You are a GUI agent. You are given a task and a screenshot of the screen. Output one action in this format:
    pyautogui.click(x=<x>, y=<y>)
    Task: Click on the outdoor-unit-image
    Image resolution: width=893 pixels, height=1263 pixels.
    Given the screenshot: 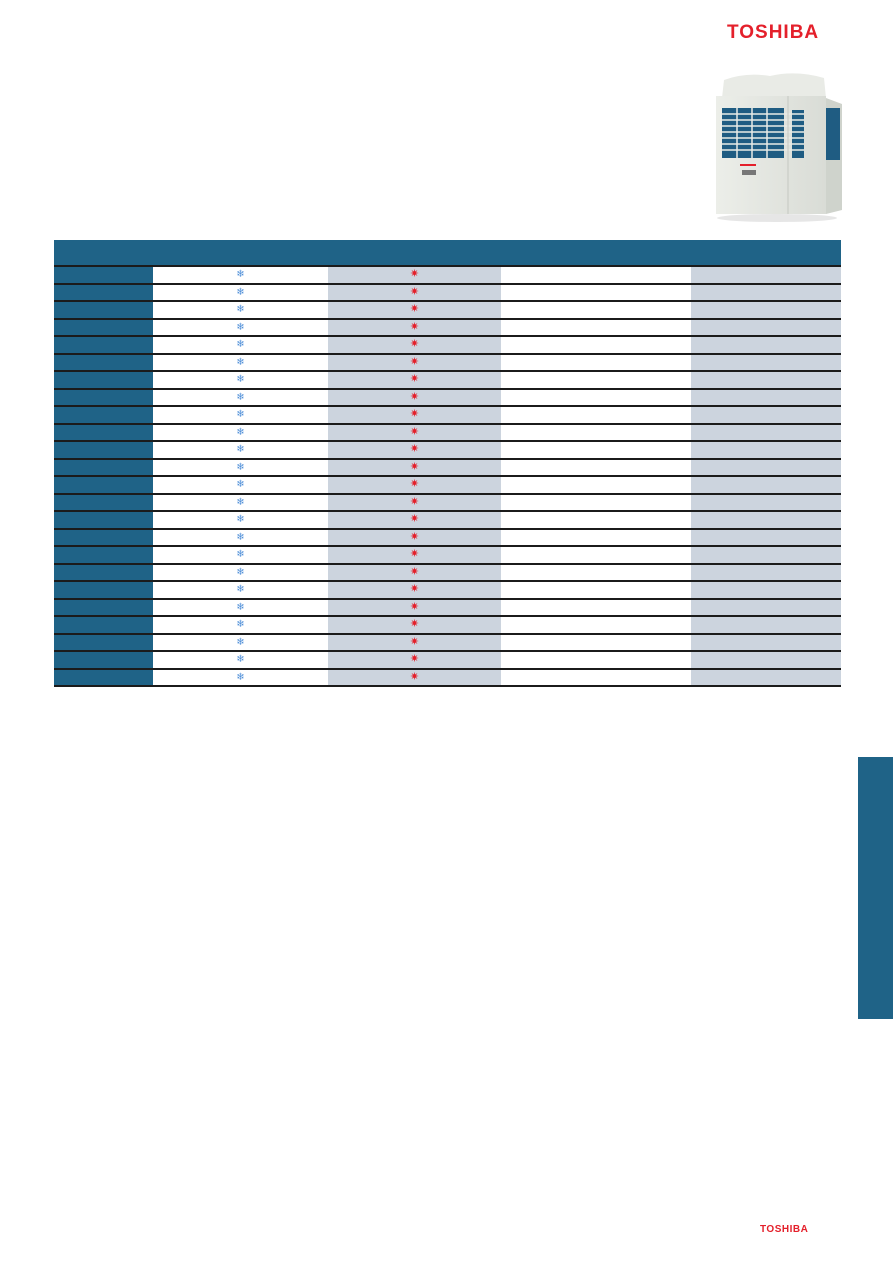 What is the action you would take?
    pyautogui.click(x=779, y=147)
    